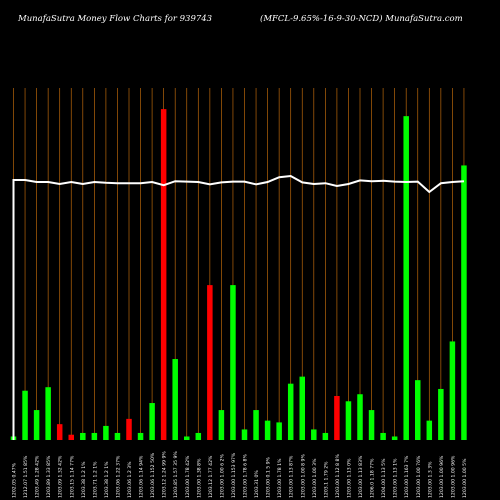 This screenshot has height=500, width=500. Describe the element at coordinates (95, 479) in the screenshot. I see `x-tick-label: 1203.71 1.2 1%` at that location.